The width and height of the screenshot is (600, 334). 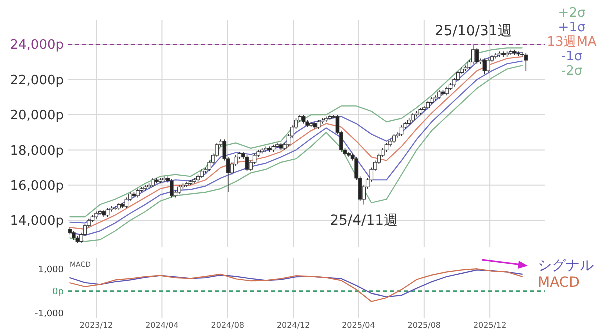 What do you see at coordinates (566, 266) in the screenshot?
I see `series-label: シグナル` at bounding box center [566, 266].